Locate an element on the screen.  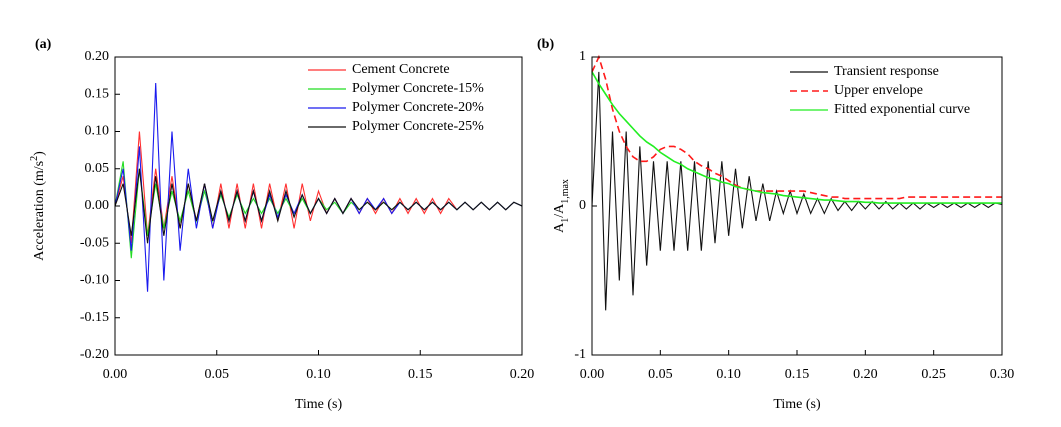
label-text: Acceleration (m/s is located at coordinates (39, 211).